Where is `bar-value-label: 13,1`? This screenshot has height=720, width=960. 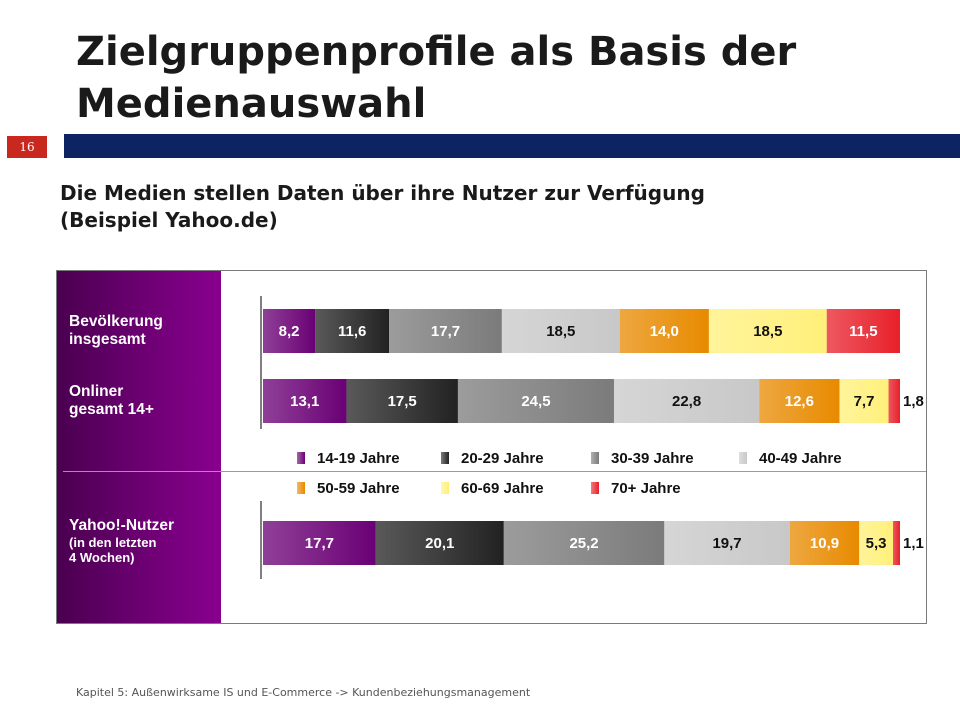 bar-value-label: 13,1 is located at coordinates (304, 401).